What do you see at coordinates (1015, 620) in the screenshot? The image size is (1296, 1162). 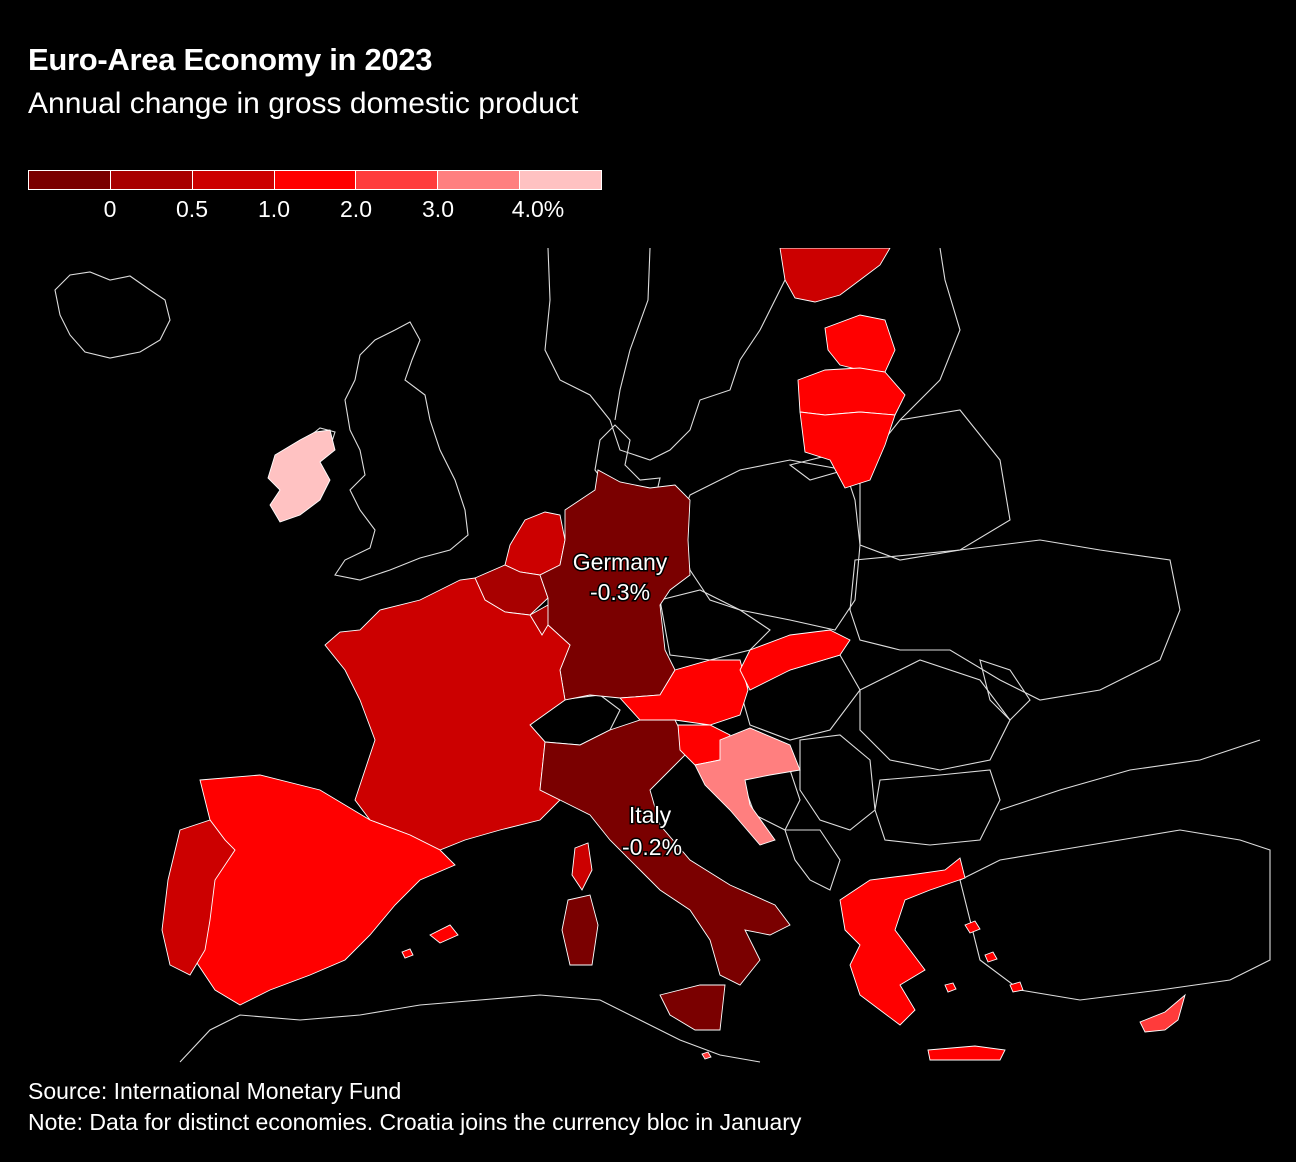 I see `ukraine-outline` at bounding box center [1015, 620].